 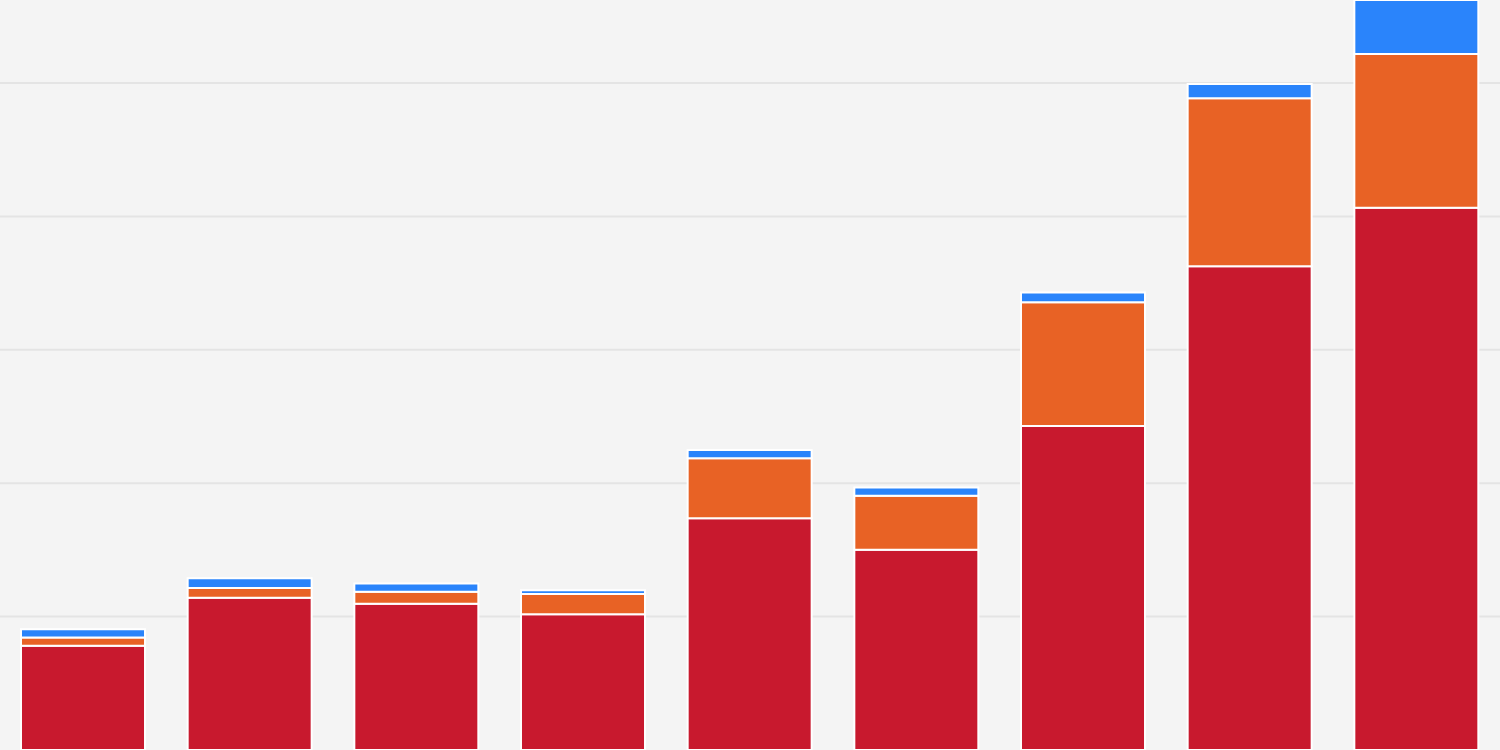 I want to click on bar, so click(x=83, y=633).